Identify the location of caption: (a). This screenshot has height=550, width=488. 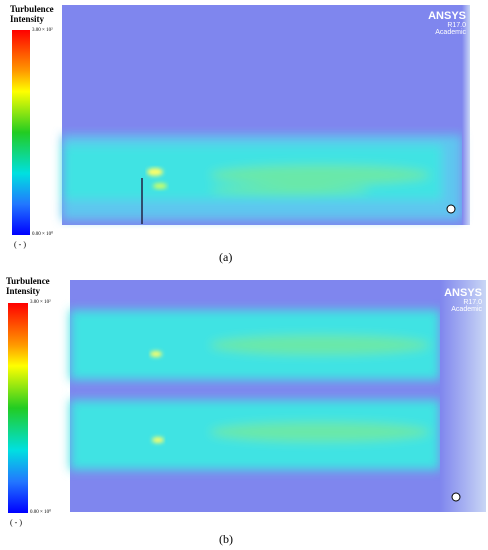
(226, 257).